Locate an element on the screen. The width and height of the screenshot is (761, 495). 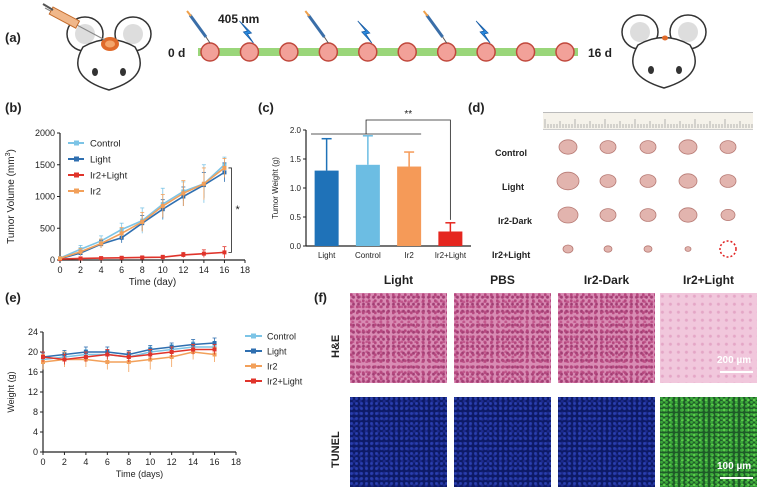
mouse-left-illustration is located at coordinates (97, 47).